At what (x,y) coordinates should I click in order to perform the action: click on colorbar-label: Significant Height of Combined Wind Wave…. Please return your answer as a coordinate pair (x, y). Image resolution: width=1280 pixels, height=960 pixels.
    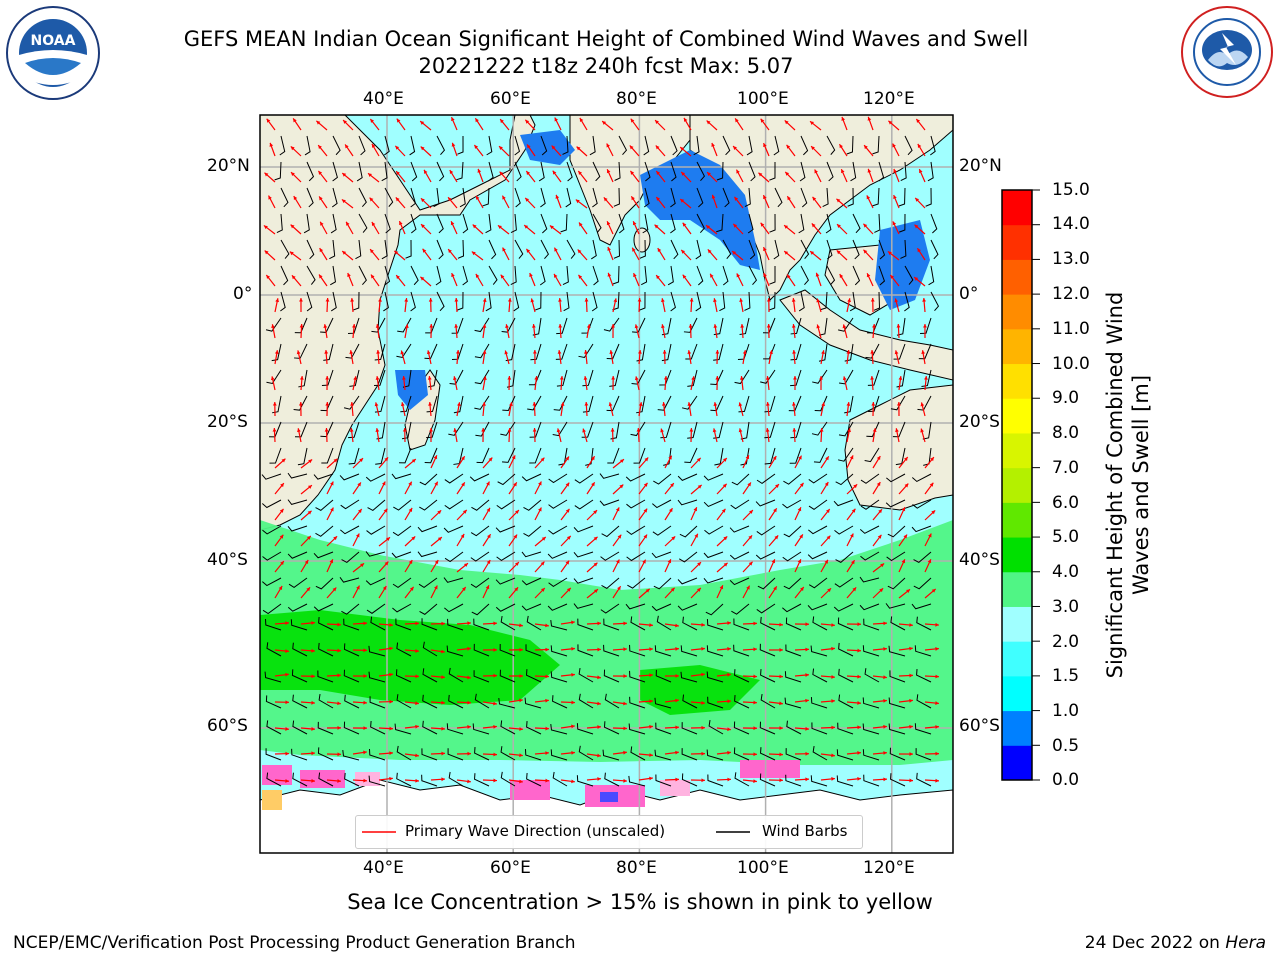
    Looking at the image, I should click on (1128, 485).